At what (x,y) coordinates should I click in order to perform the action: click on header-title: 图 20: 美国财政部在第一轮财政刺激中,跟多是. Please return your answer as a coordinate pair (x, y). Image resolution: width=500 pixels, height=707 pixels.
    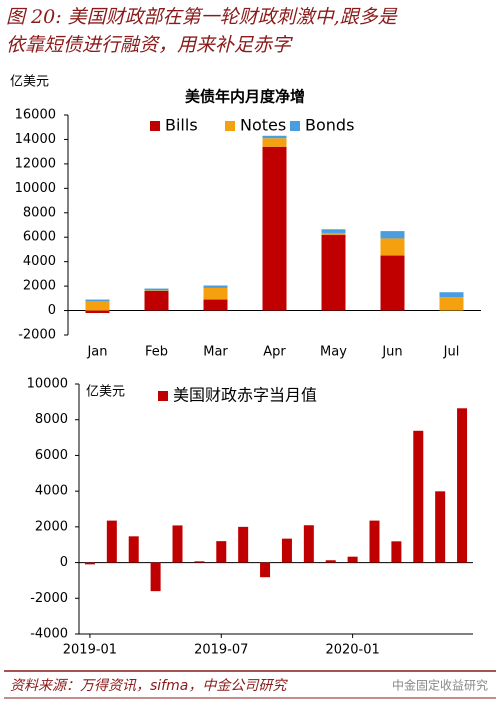
    Looking at the image, I should click on (202, 17).